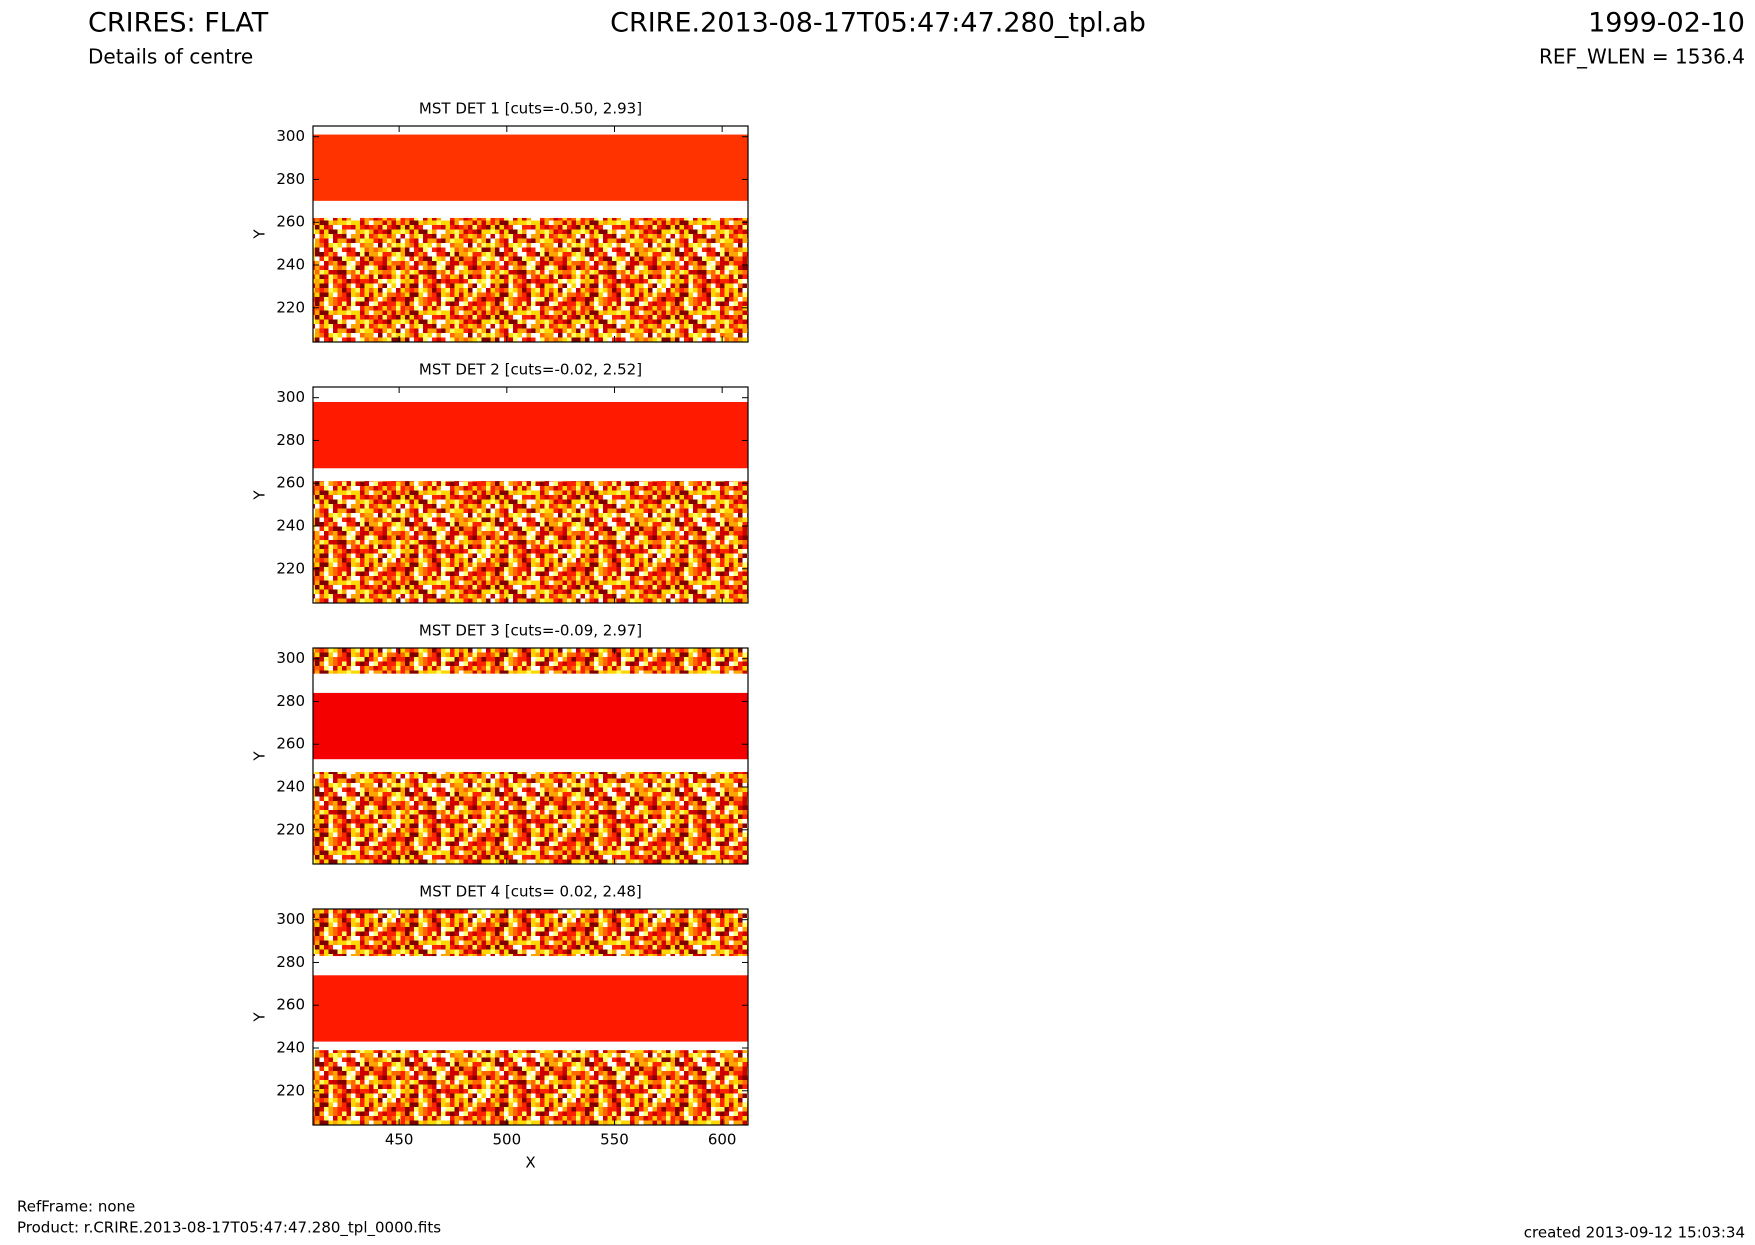 The image size is (1755, 1245). Describe the element at coordinates (530, 631) in the screenshot. I see `panel-title: MST DET 3 [cuts=-0.09, 2.97]` at that location.